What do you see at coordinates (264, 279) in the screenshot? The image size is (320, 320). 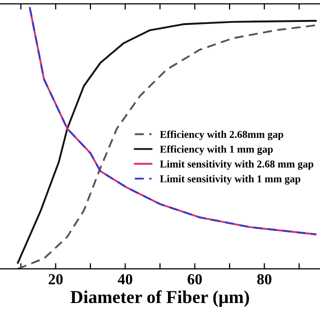 I see `x-tick-label: 80` at bounding box center [264, 279].